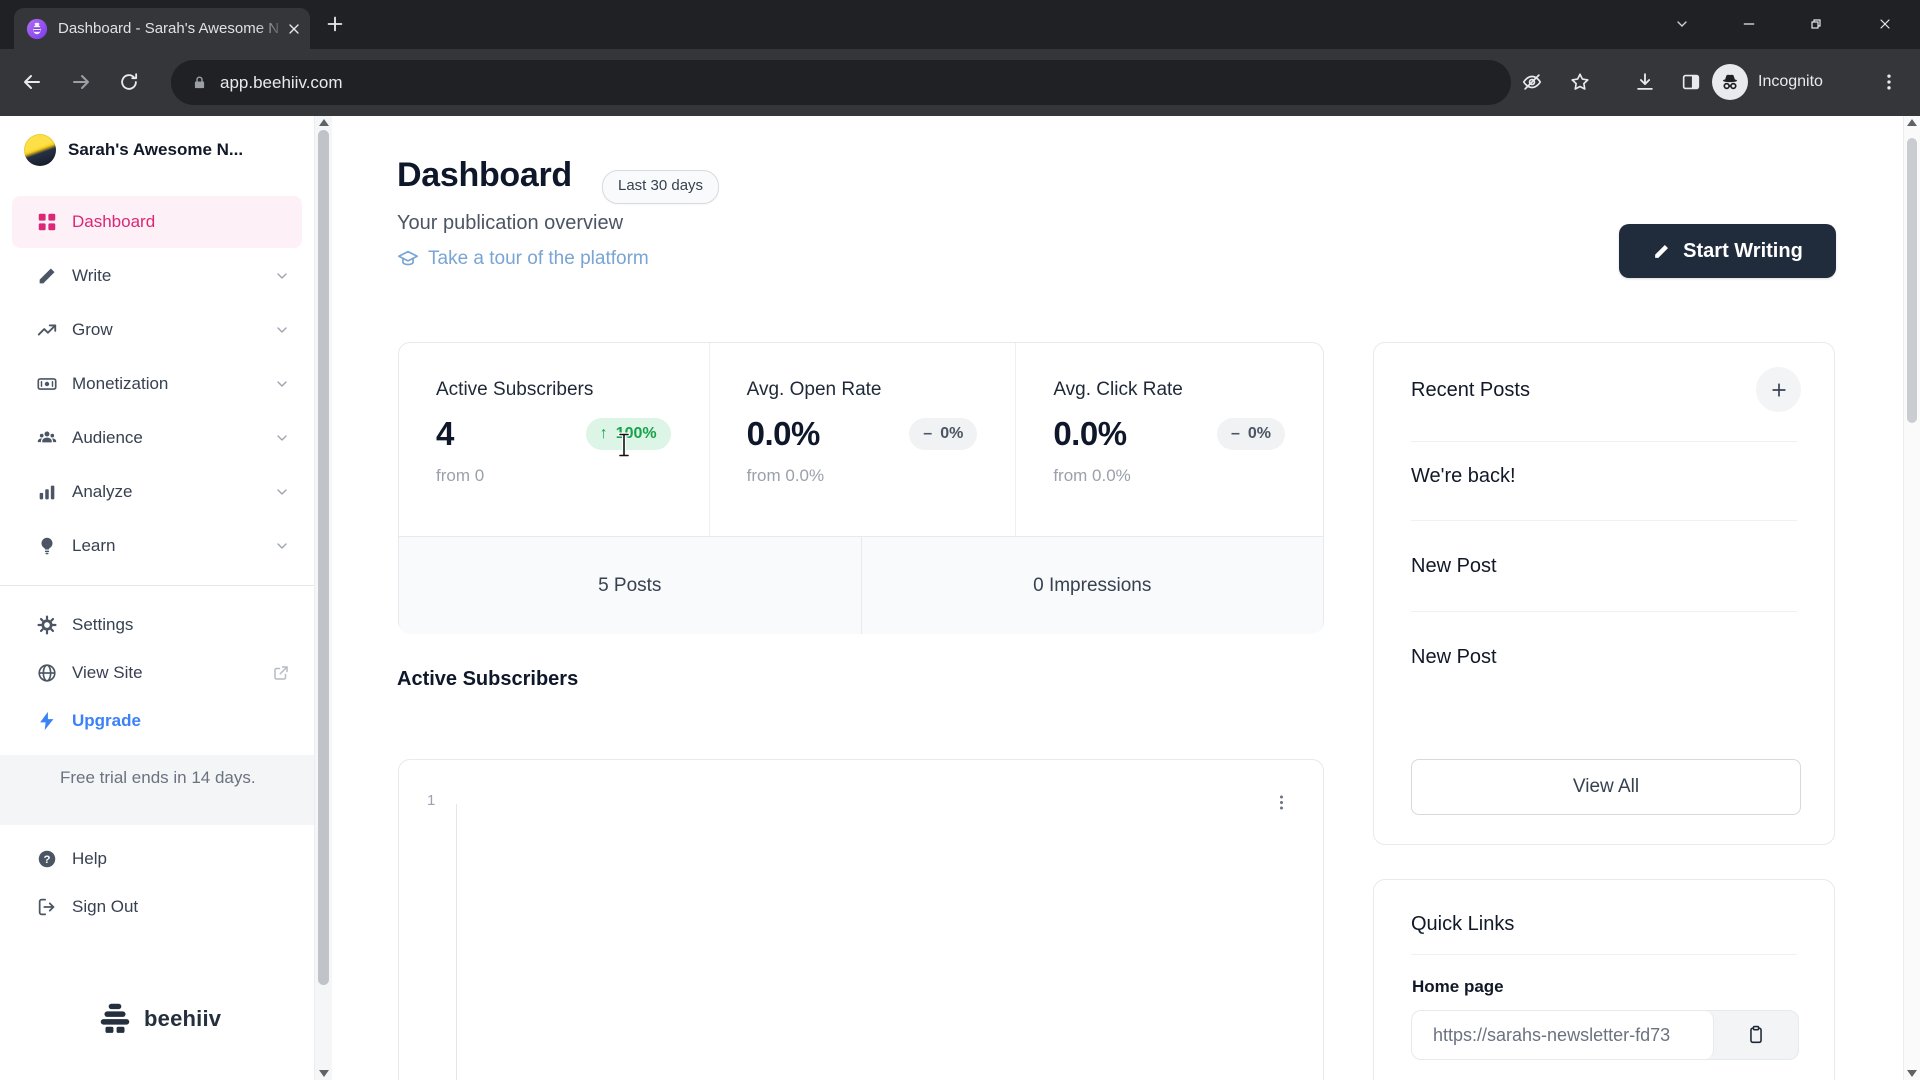 Image resolution: width=1920 pixels, height=1080 pixels. What do you see at coordinates (1470, 390) in the screenshot?
I see `recent-posts-title: Recent Posts` at bounding box center [1470, 390].